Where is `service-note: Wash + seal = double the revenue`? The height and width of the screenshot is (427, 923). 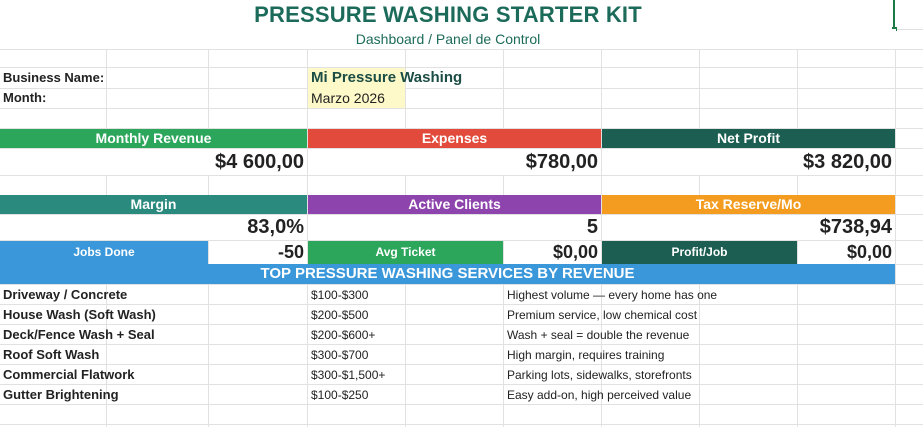
service-note: Wash + seal = double the revenue is located at coordinates (598, 335).